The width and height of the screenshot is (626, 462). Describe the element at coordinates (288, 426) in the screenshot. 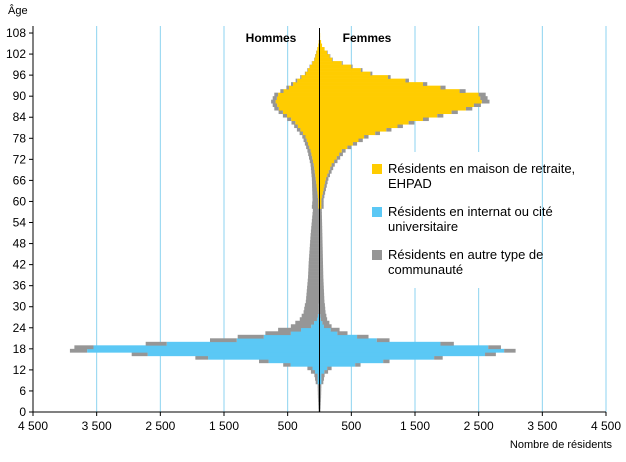

I see `x-tick-label-4: 500` at that location.